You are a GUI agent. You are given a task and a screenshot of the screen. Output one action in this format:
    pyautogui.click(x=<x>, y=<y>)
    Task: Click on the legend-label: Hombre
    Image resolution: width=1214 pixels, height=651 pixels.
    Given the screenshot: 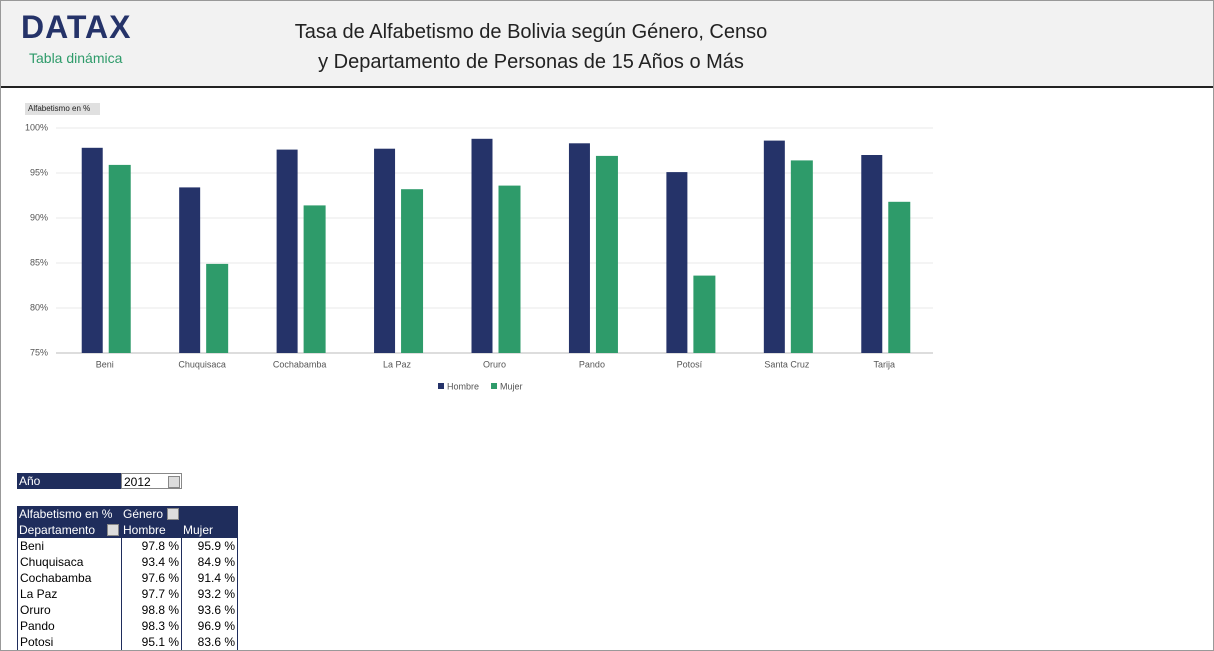 What is the action you would take?
    pyautogui.click(x=463, y=386)
    